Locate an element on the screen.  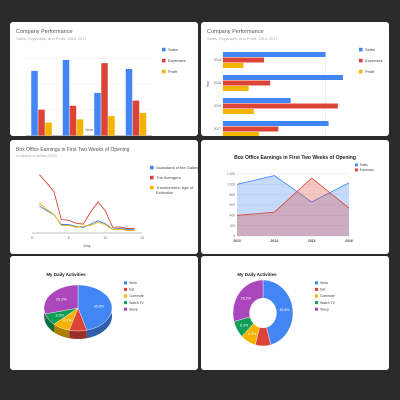
y-tick-label: 400 is located at coordinates (233, 216).